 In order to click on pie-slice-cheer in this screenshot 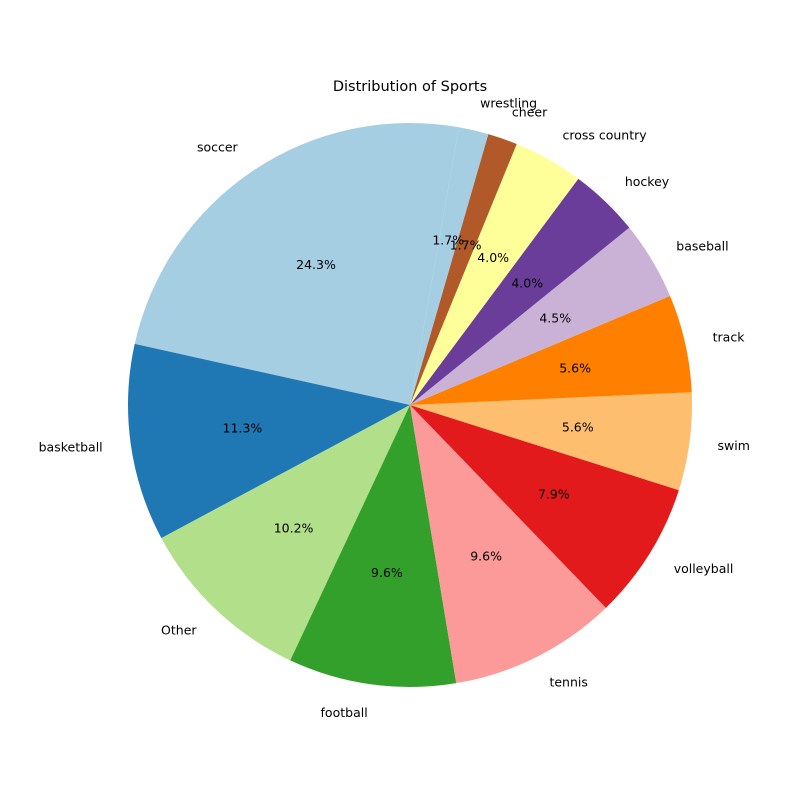, I will do `click(463, 269)`.